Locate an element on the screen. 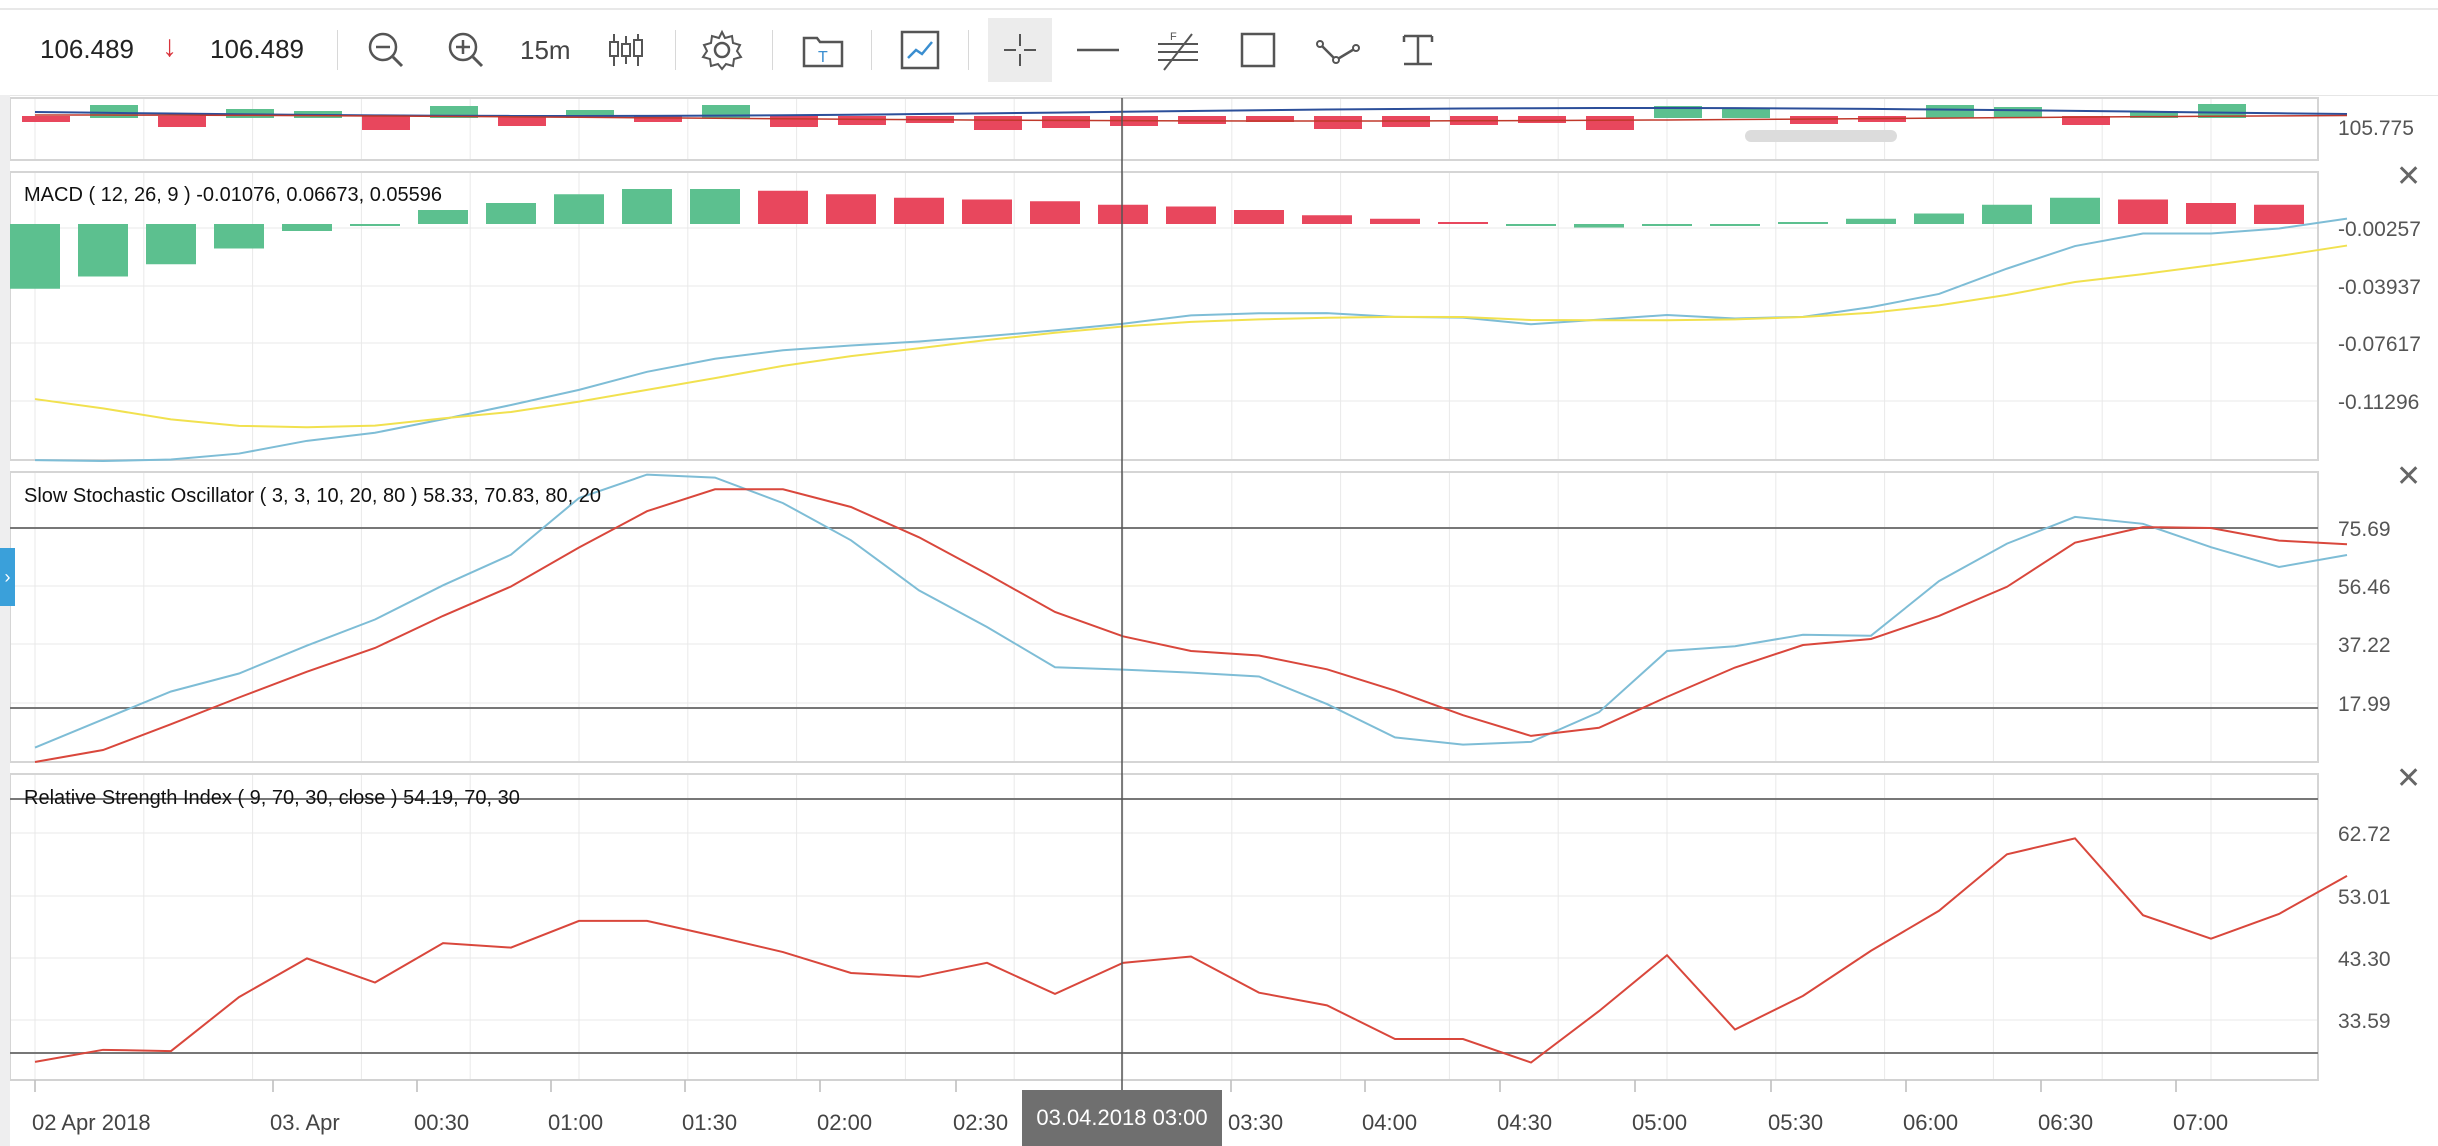 Image resolution: width=2438 pixels, height=1146 pixels. x-axis-tick-label: 02 Apr 2018 is located at coordinates (91, 1122).